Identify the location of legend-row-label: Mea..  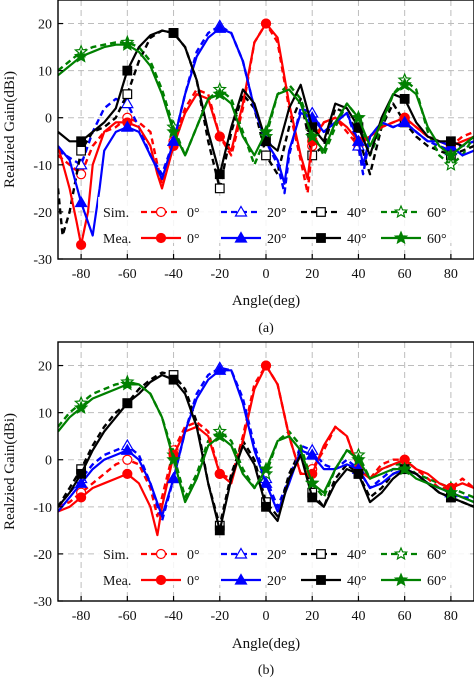
(117, 581).